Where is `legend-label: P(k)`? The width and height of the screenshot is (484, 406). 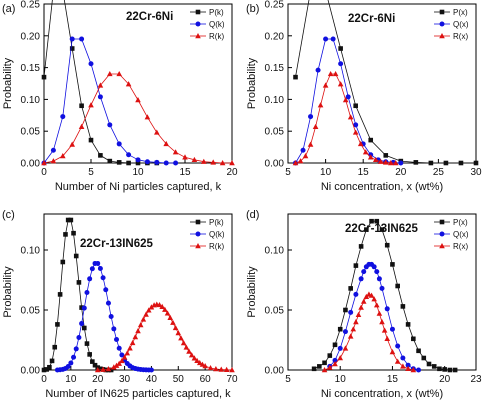 legend-label: P(k) is located at coordinates (216, 12).